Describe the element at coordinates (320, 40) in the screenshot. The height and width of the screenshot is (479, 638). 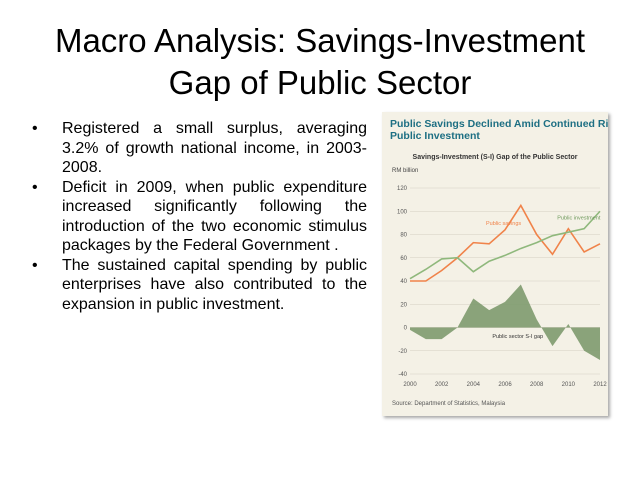
I see `slide-title-line1: Macro Analysis: Savings-Investment` at that location.